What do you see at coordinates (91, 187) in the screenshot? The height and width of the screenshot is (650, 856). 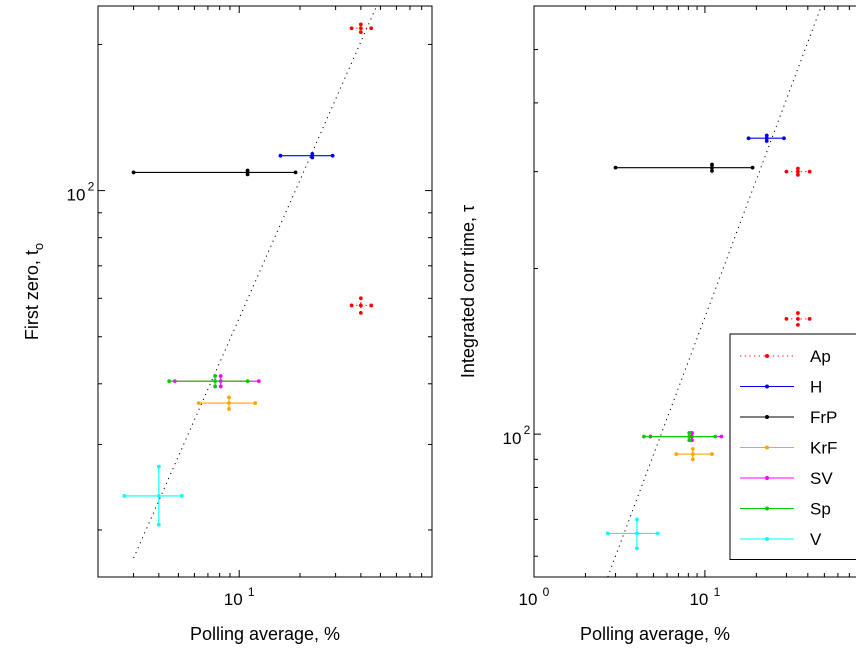 I see `left-y-tick-label-exponent: 2` at bounding box center [91, 187].